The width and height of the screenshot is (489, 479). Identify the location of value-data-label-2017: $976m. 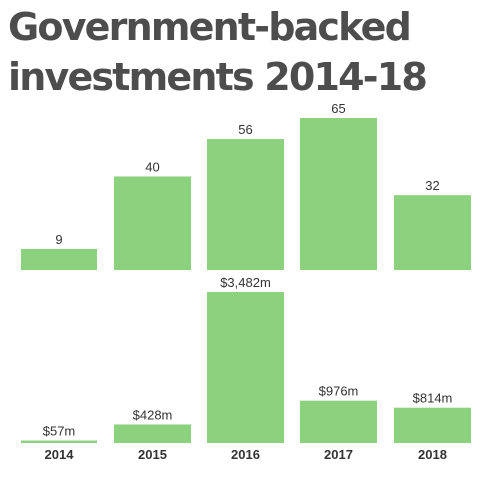
(339, 391).